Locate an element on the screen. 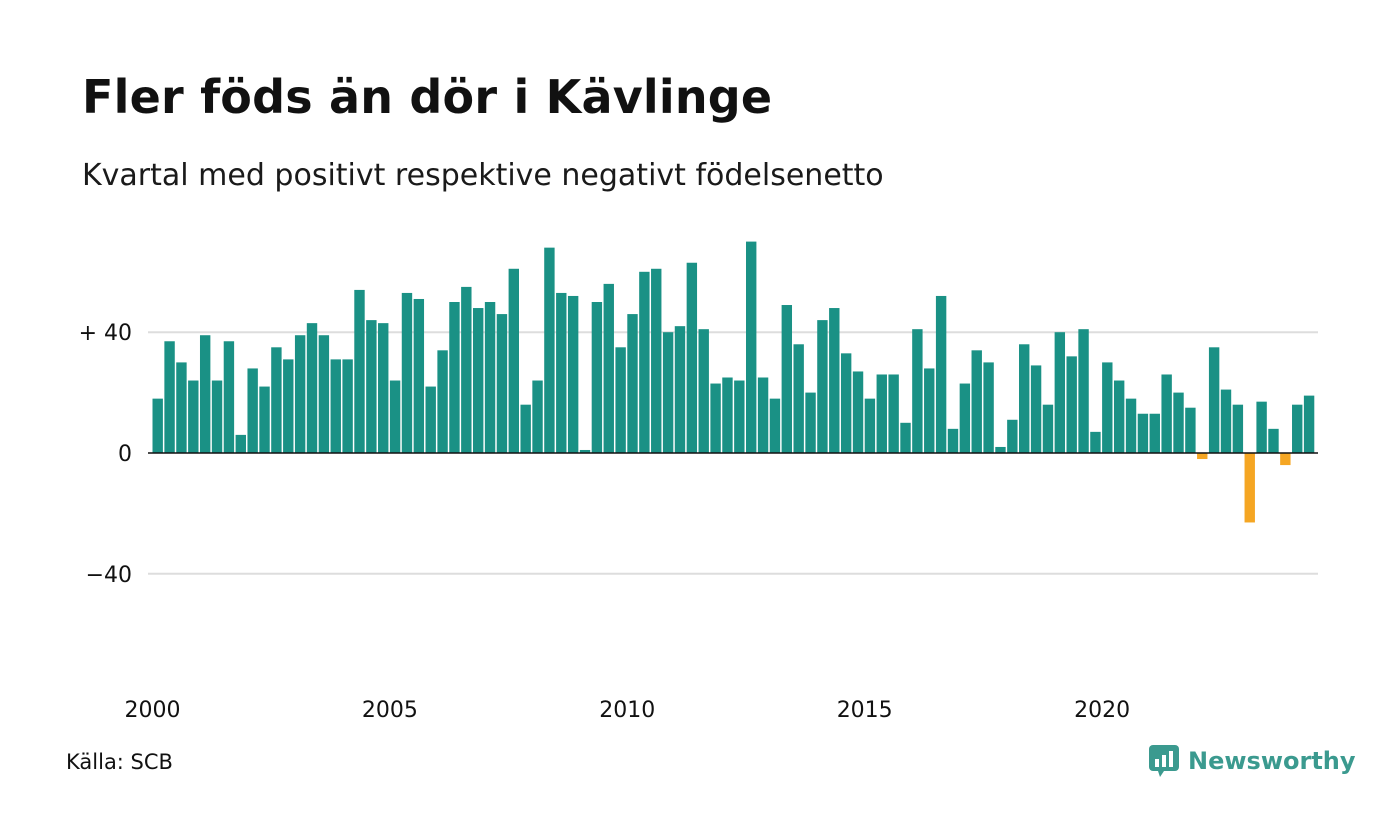 Image resolution: width=1400 pixels, height=840 pixels. y-tick-label: + 40 is located at coordinates (105, 333).